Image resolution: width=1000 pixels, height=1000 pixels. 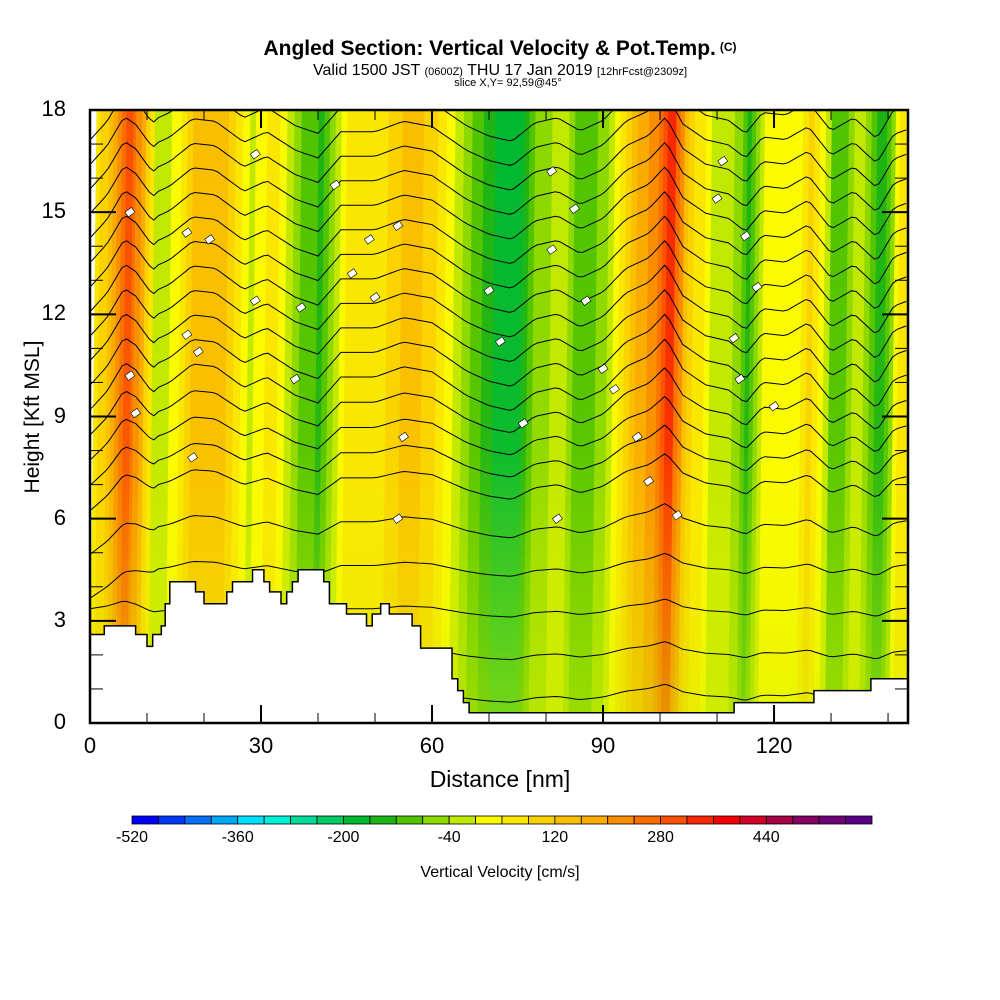 What do you see at coordinates (555, 837) in the screenshot?
I see `colorbar-tick-label: 120` at bounding box center [555, 837].